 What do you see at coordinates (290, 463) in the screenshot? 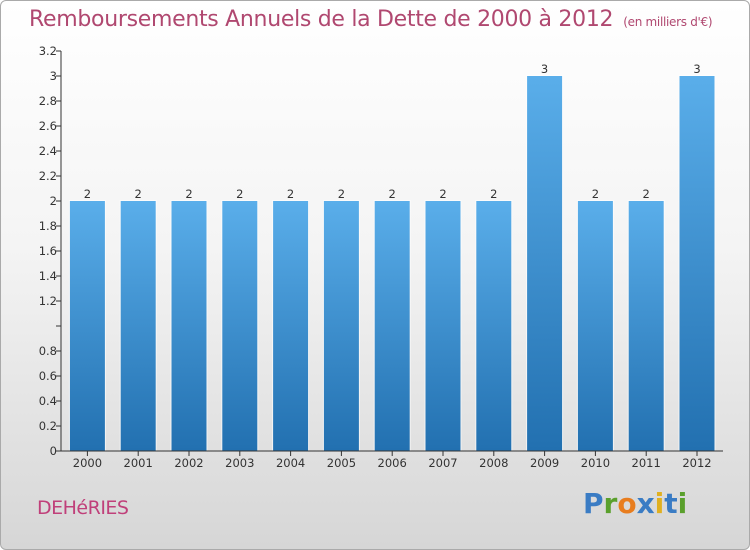
I see `x-tick-label: 2004` at bounding box center [290, 463].